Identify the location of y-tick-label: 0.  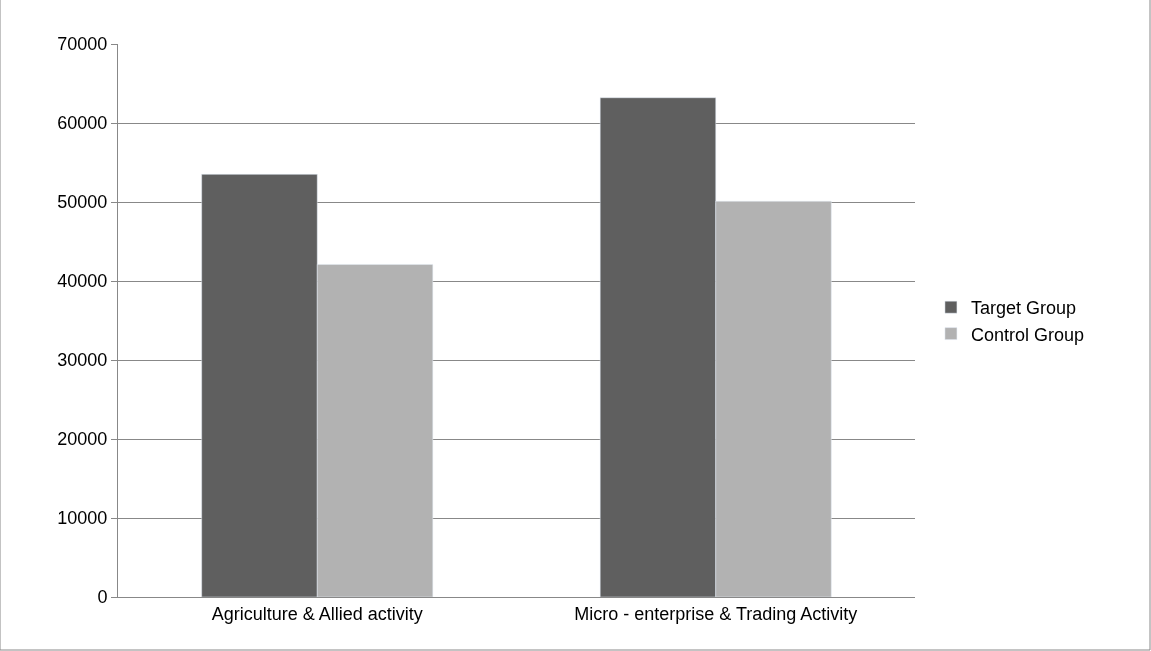
(102, 597).